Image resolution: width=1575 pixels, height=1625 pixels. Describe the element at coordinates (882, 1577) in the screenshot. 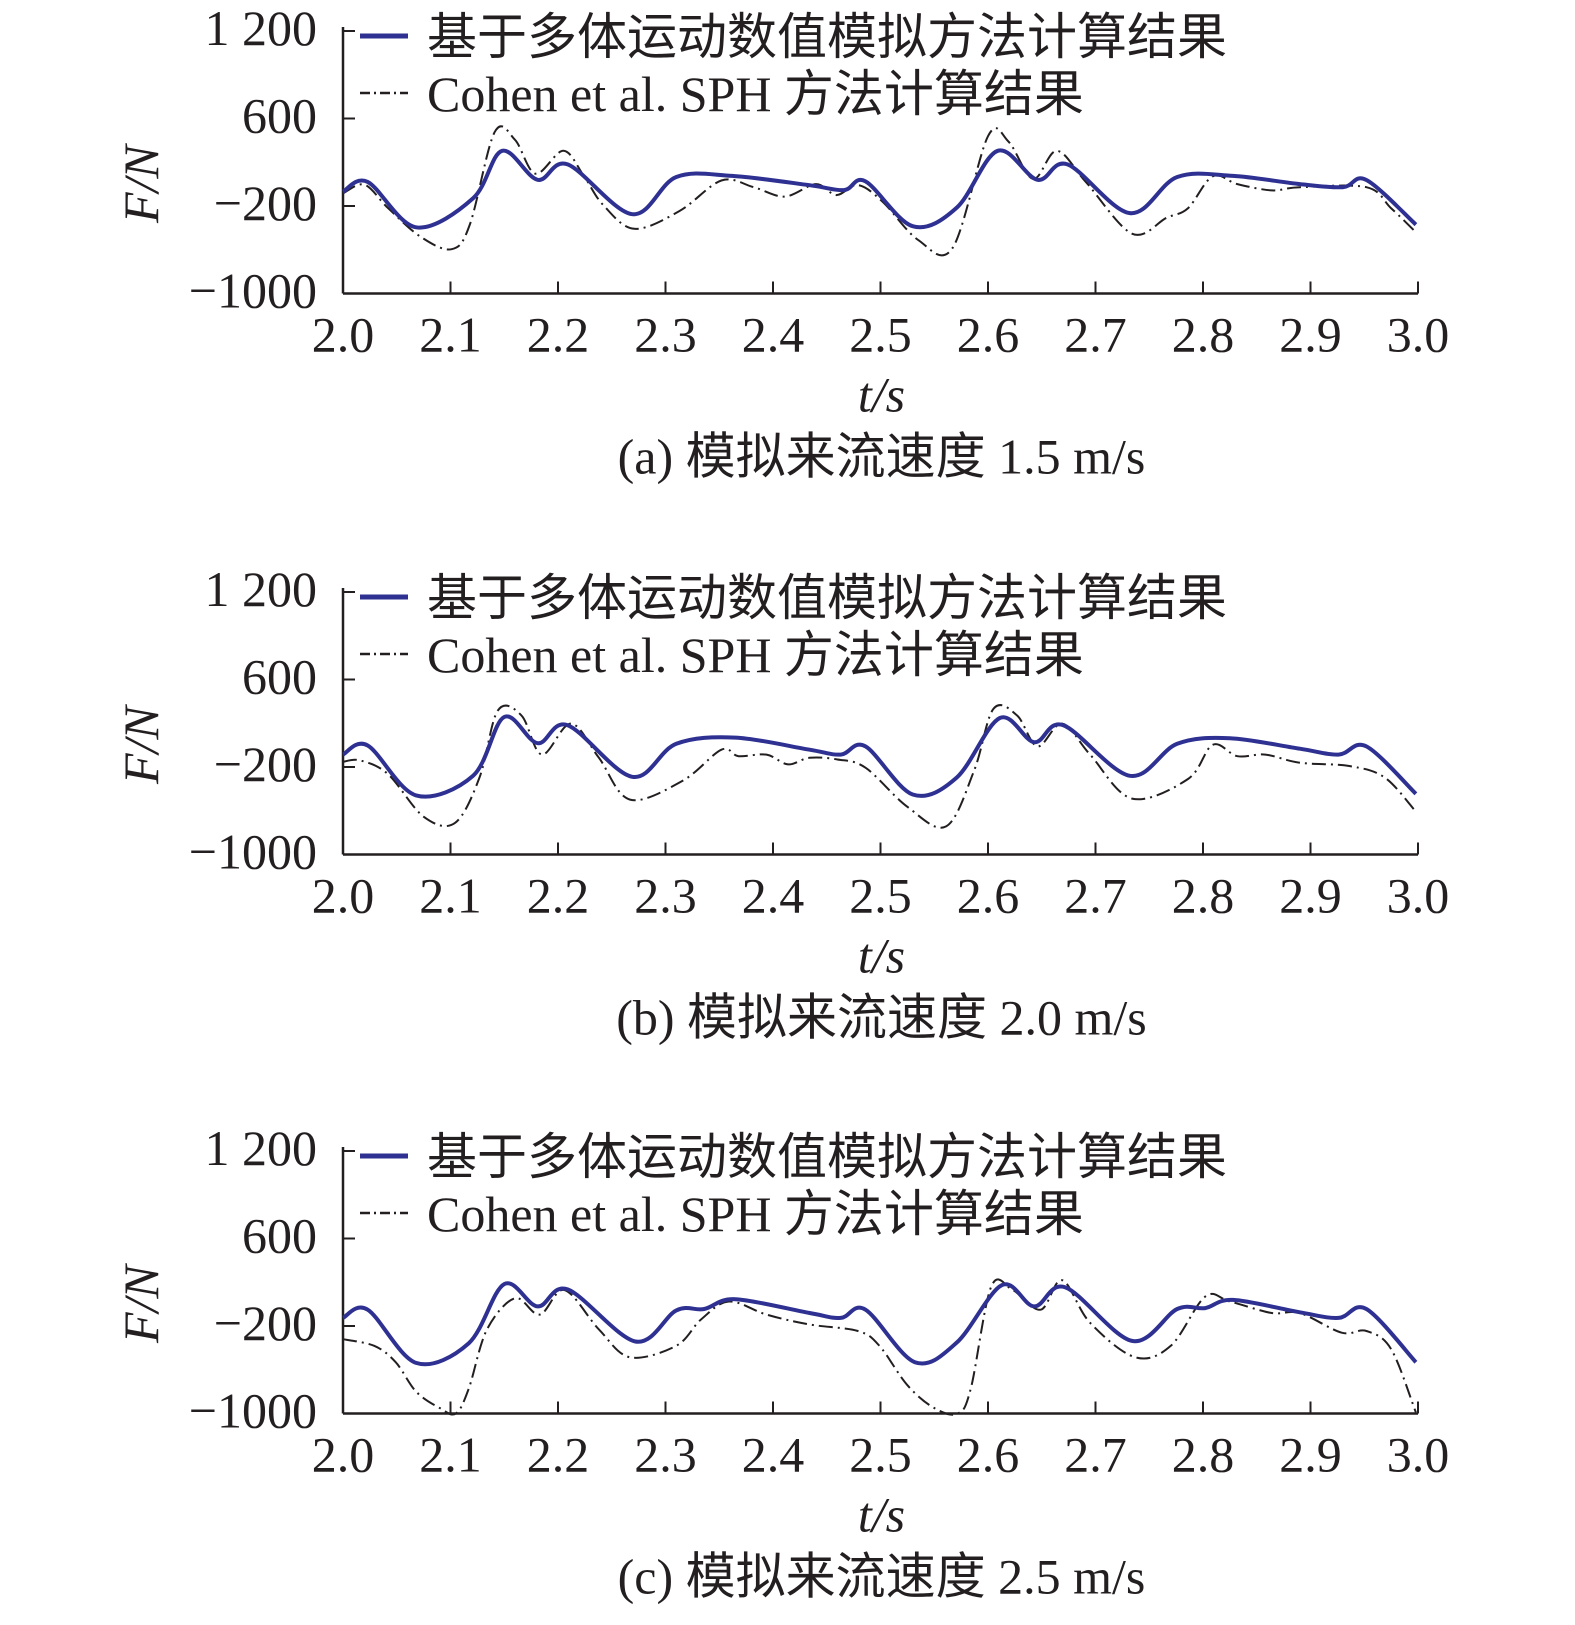

I see `panel-caption: (c) 模拟来流速度 2.5 m/s` at that location.